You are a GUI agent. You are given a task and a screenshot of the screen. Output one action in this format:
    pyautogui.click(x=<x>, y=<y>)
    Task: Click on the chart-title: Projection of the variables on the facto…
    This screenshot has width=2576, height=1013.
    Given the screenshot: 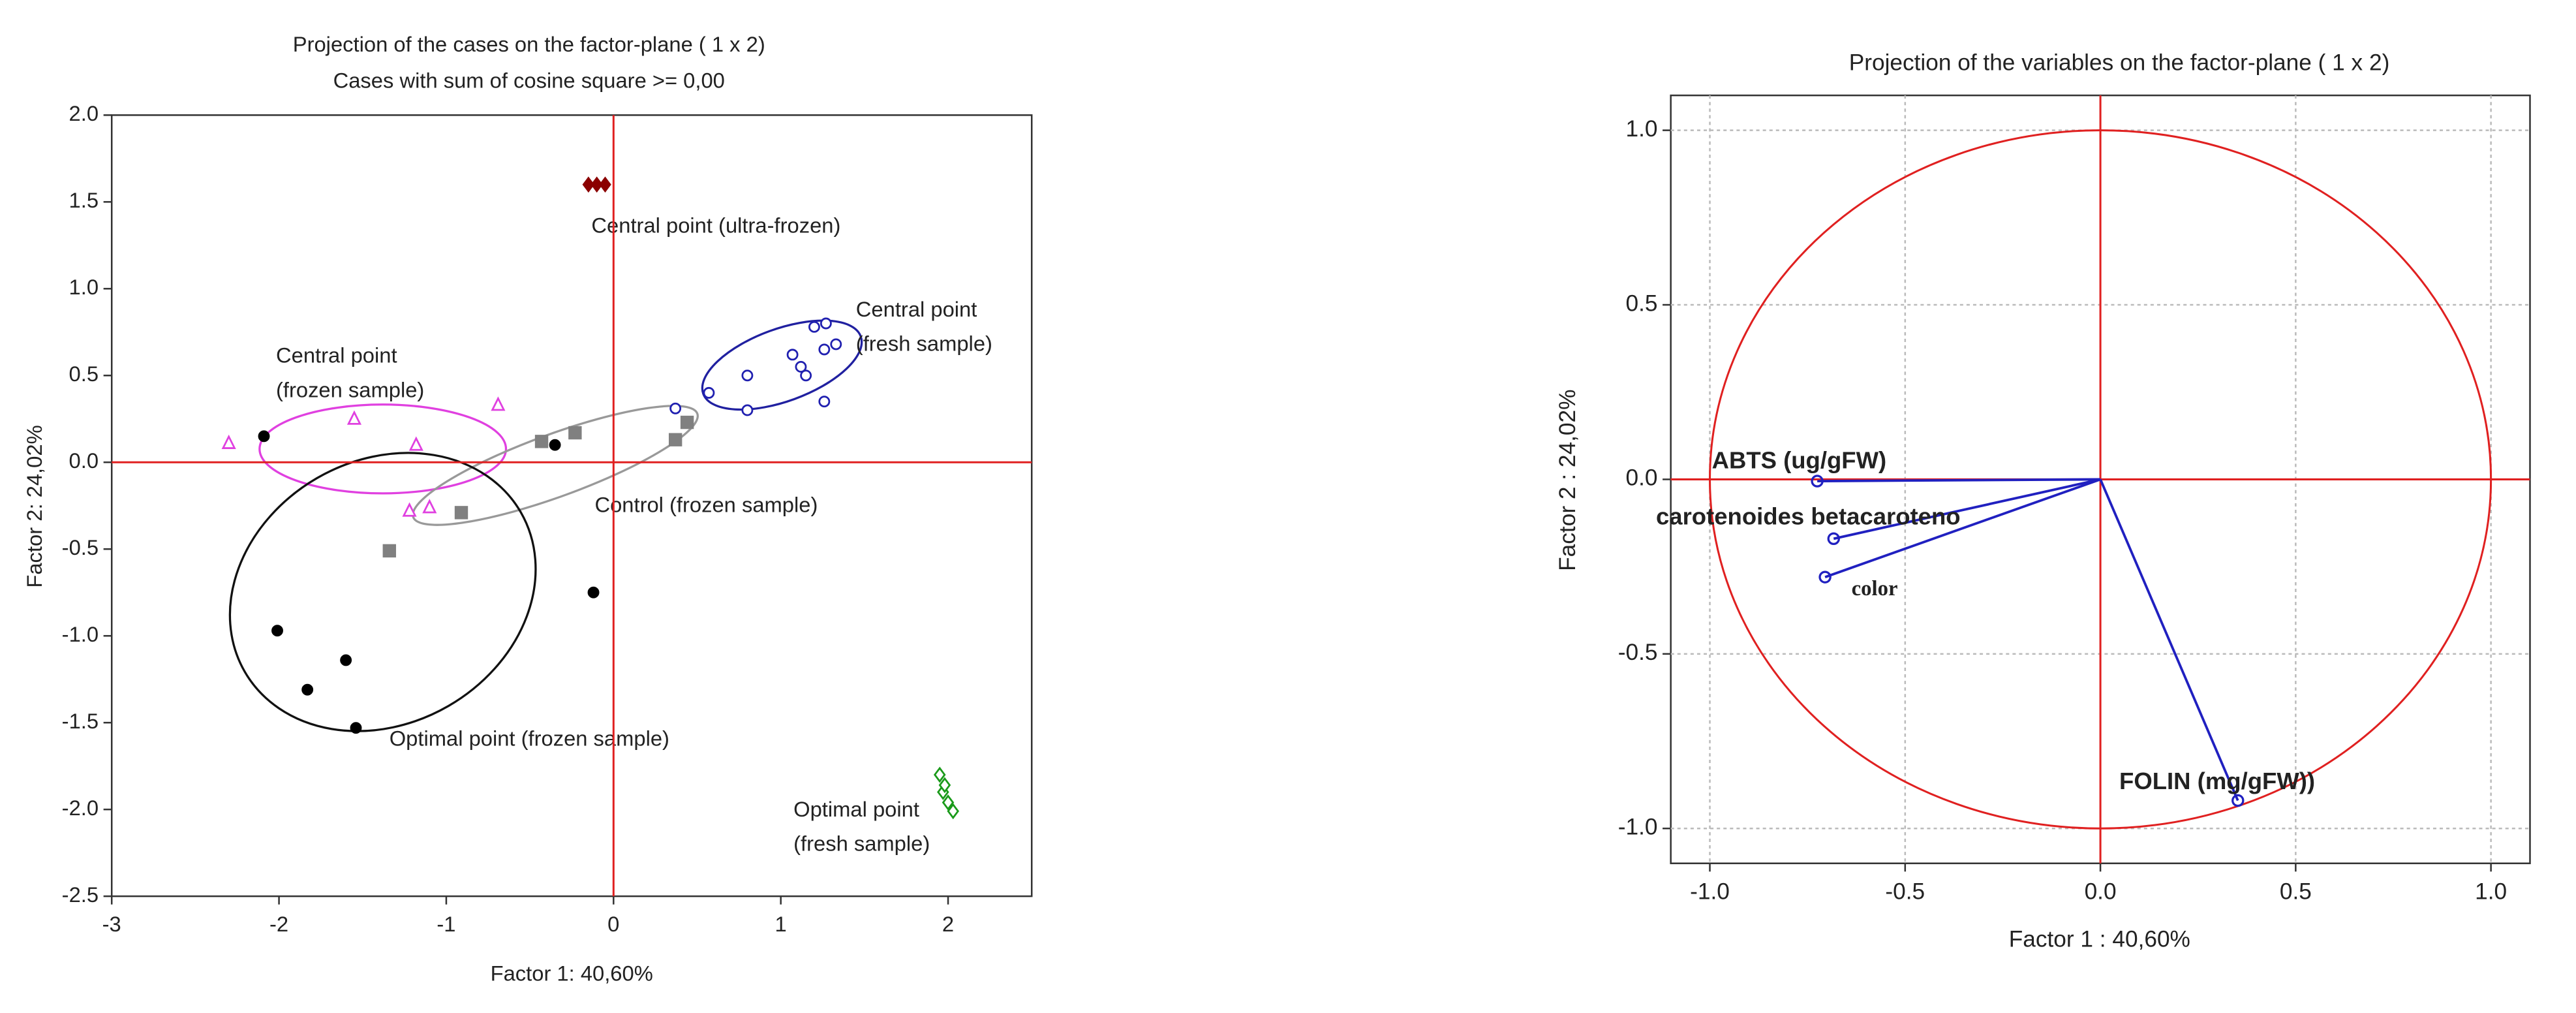 What is the action you would take?
    pyautogui.click(x=2119, y=63)
    